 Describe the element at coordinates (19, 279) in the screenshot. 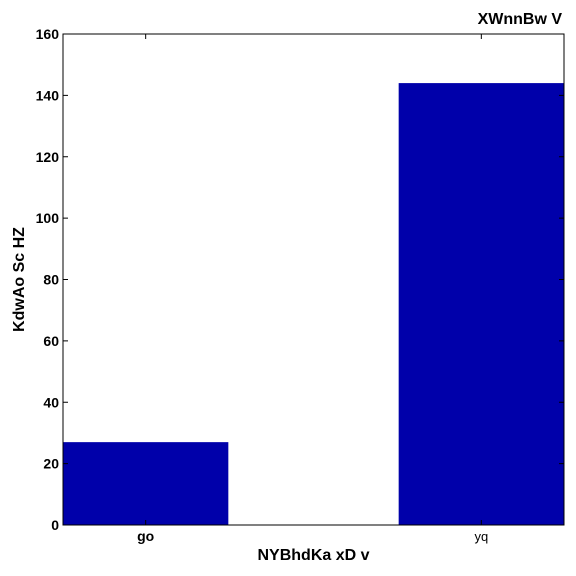

I see `y-axis-title: KdwAo Sc HZ` at that location.